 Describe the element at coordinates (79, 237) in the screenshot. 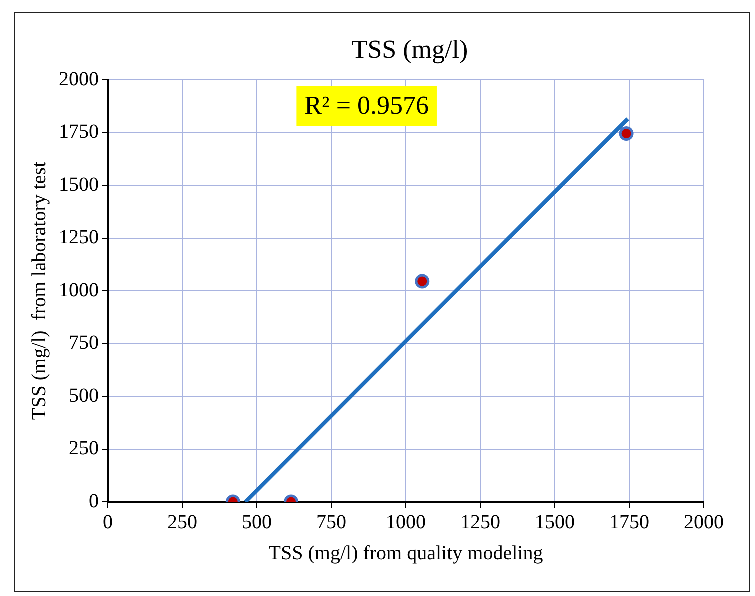

I see `y-tick-label: 1250` at that location.